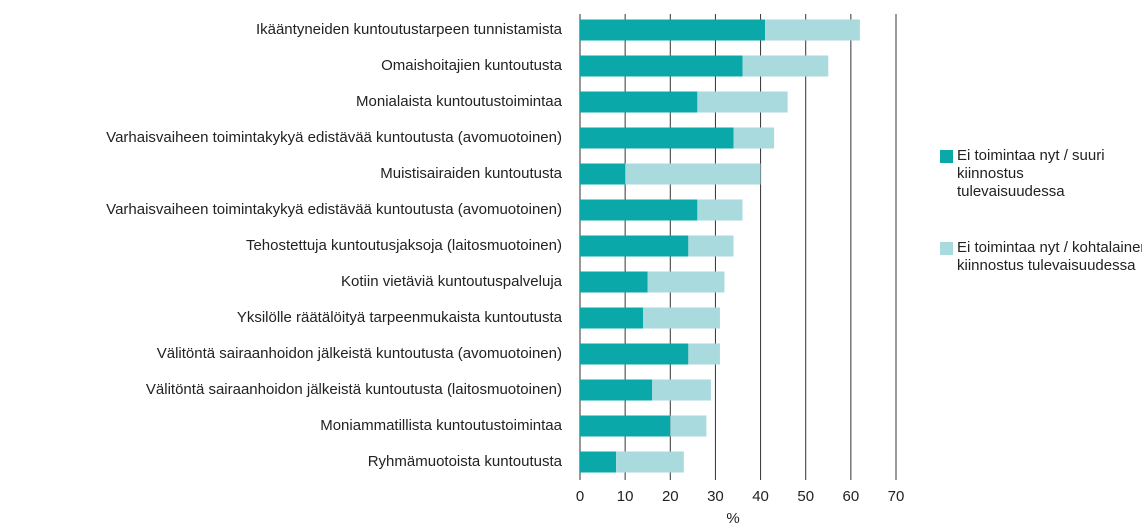 This screenshot has width=1142, height=527. Describe the element at coordinates (851, 496) in the screenshot. I see `x-tick-label: 60` at that location.